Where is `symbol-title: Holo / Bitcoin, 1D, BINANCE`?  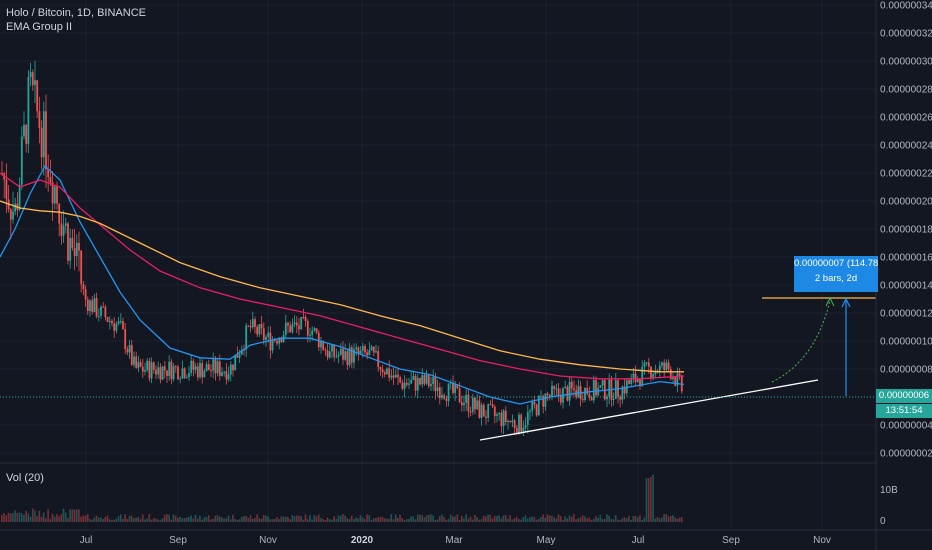
symbol-title: Holo / Bitcoin, 1D, BINANCE is located at coordinates (76, 13).